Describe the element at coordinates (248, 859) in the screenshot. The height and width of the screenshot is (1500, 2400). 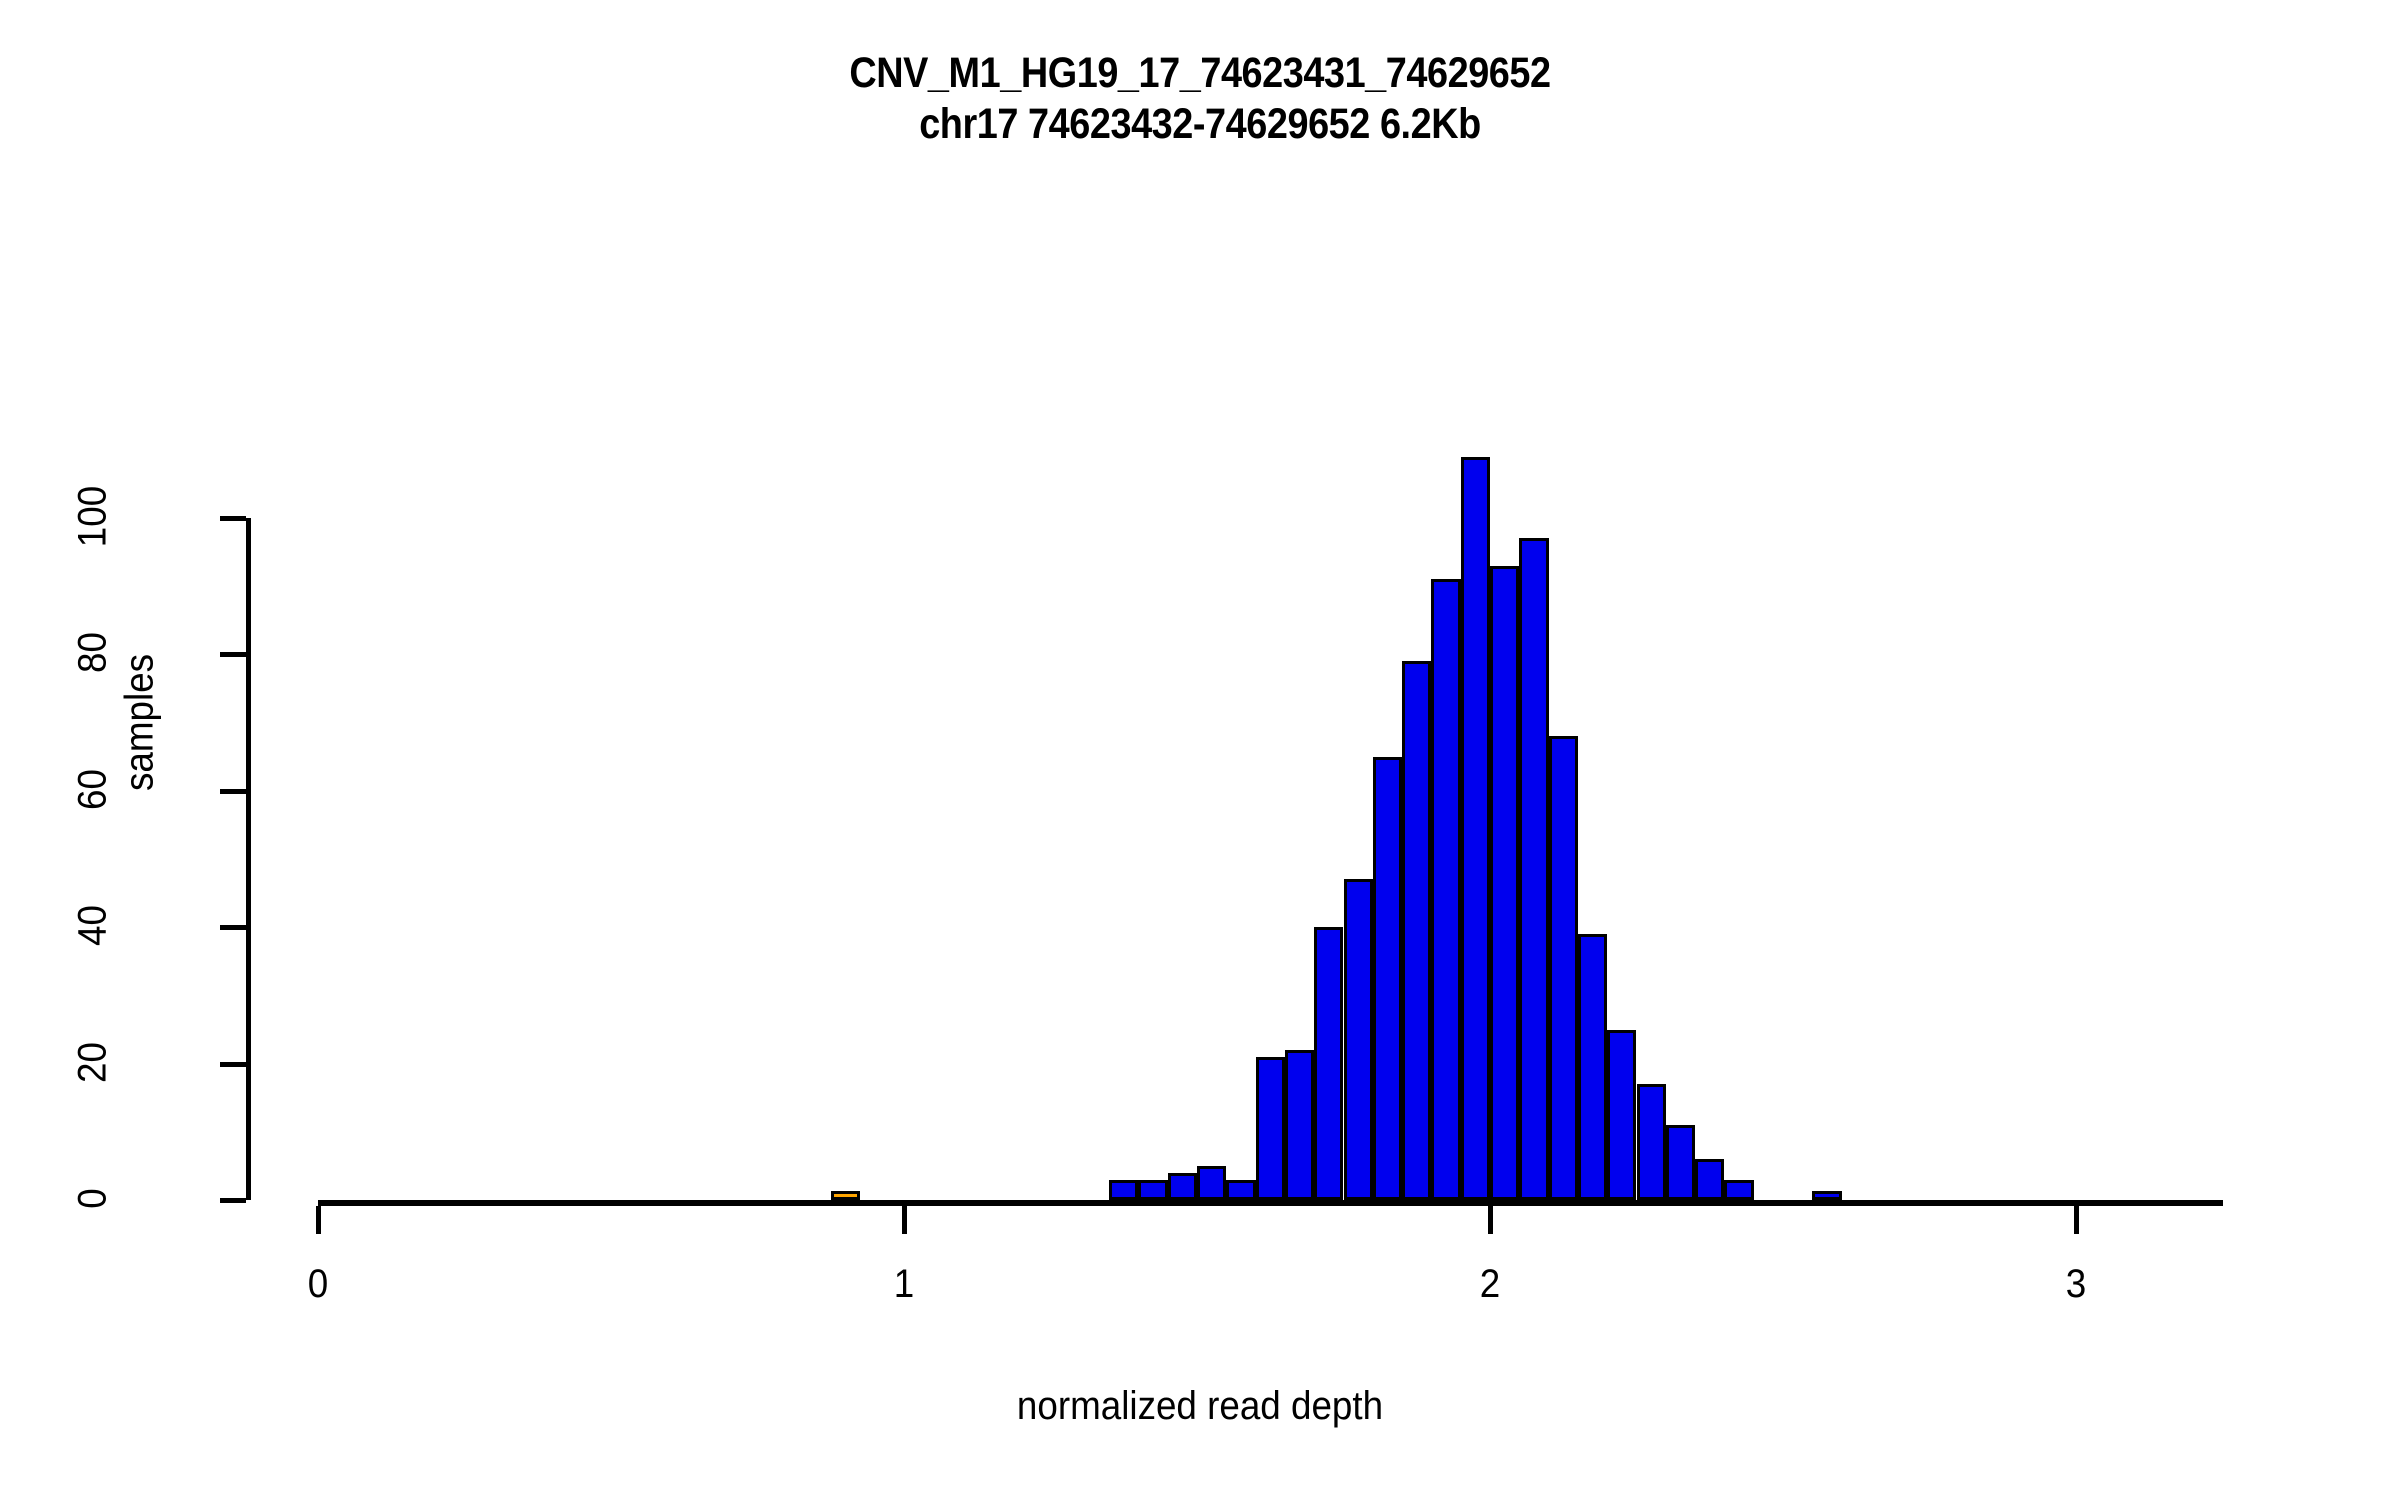
I see `y-axis-line` at that location.